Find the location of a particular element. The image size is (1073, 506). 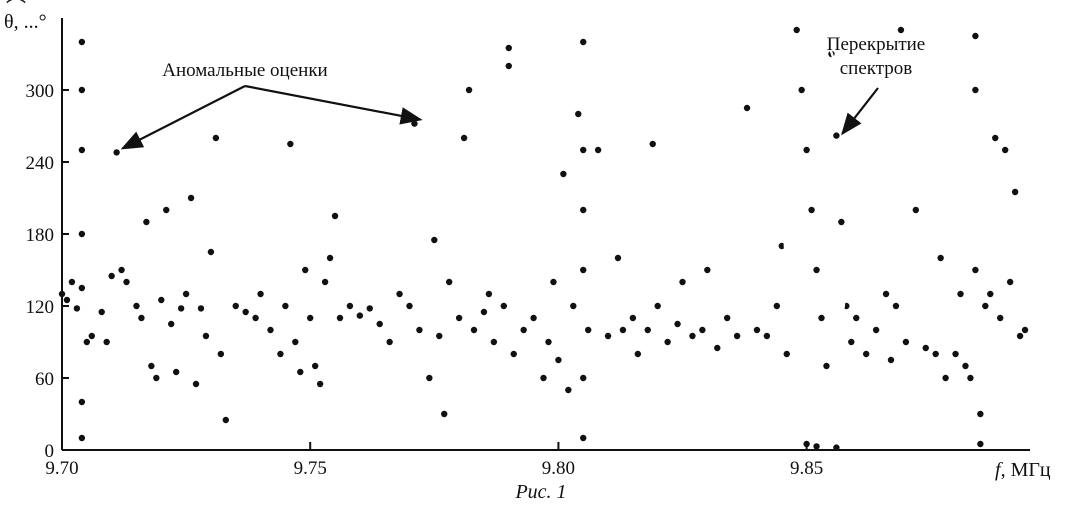

annotation-anomalous-estimates: Аномальные оценки is located at coordinates (244, 70).